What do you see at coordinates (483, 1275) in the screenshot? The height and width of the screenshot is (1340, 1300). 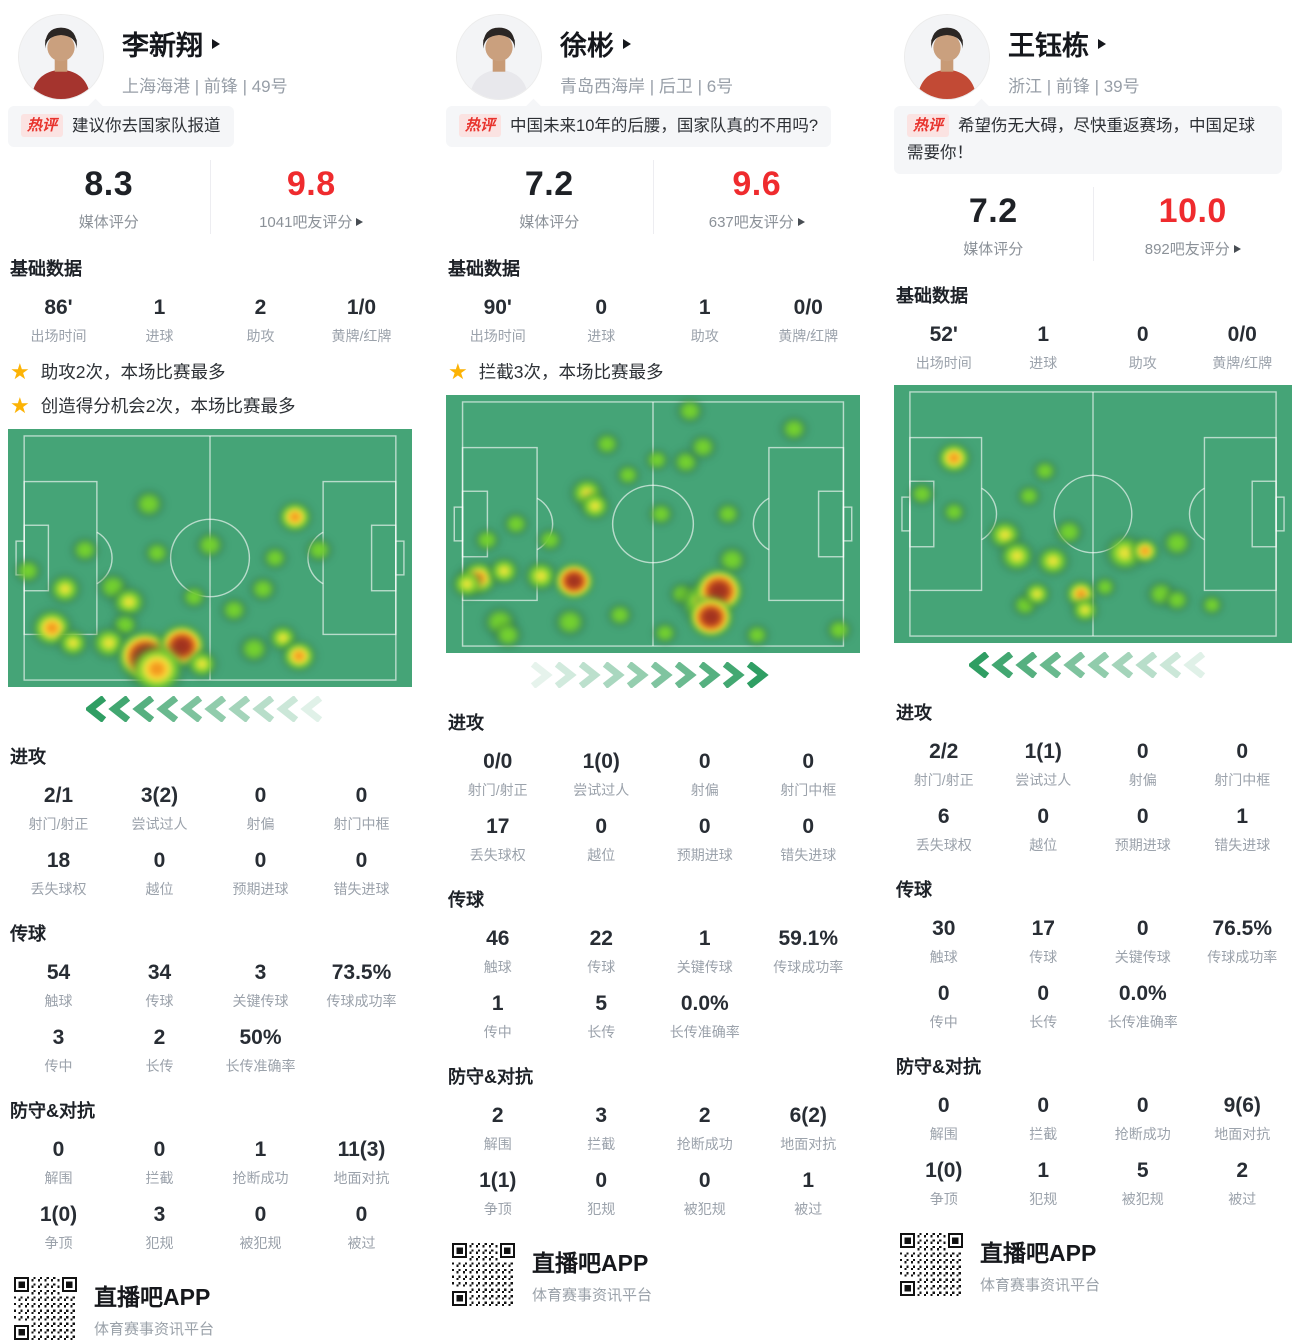 I see `qr-code` at bounding box center [483, 1275].